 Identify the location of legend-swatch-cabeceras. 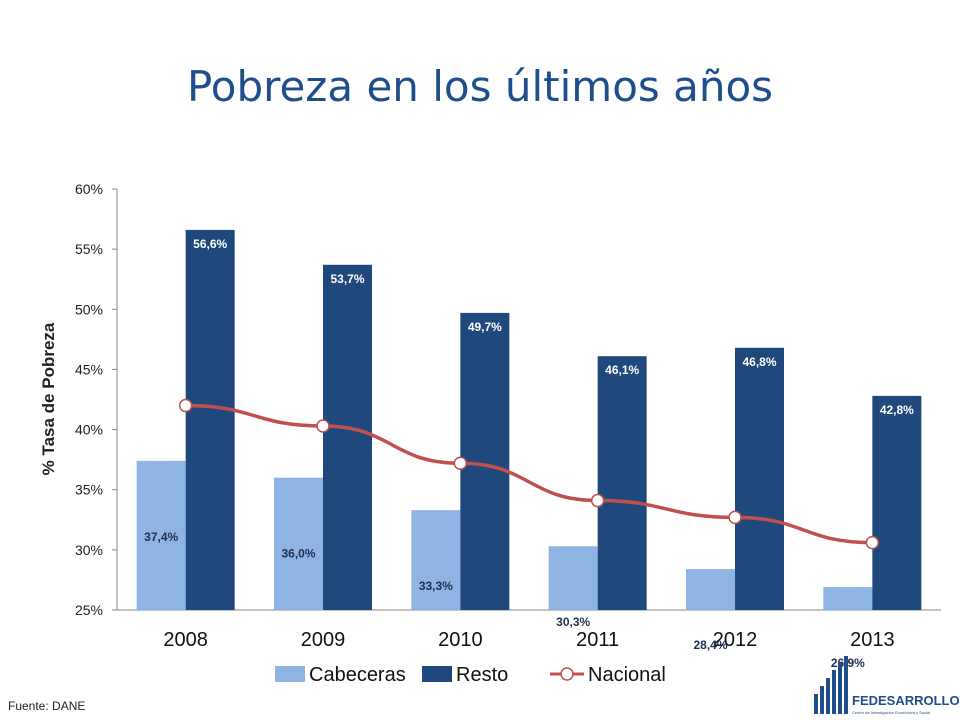
(290, 674).